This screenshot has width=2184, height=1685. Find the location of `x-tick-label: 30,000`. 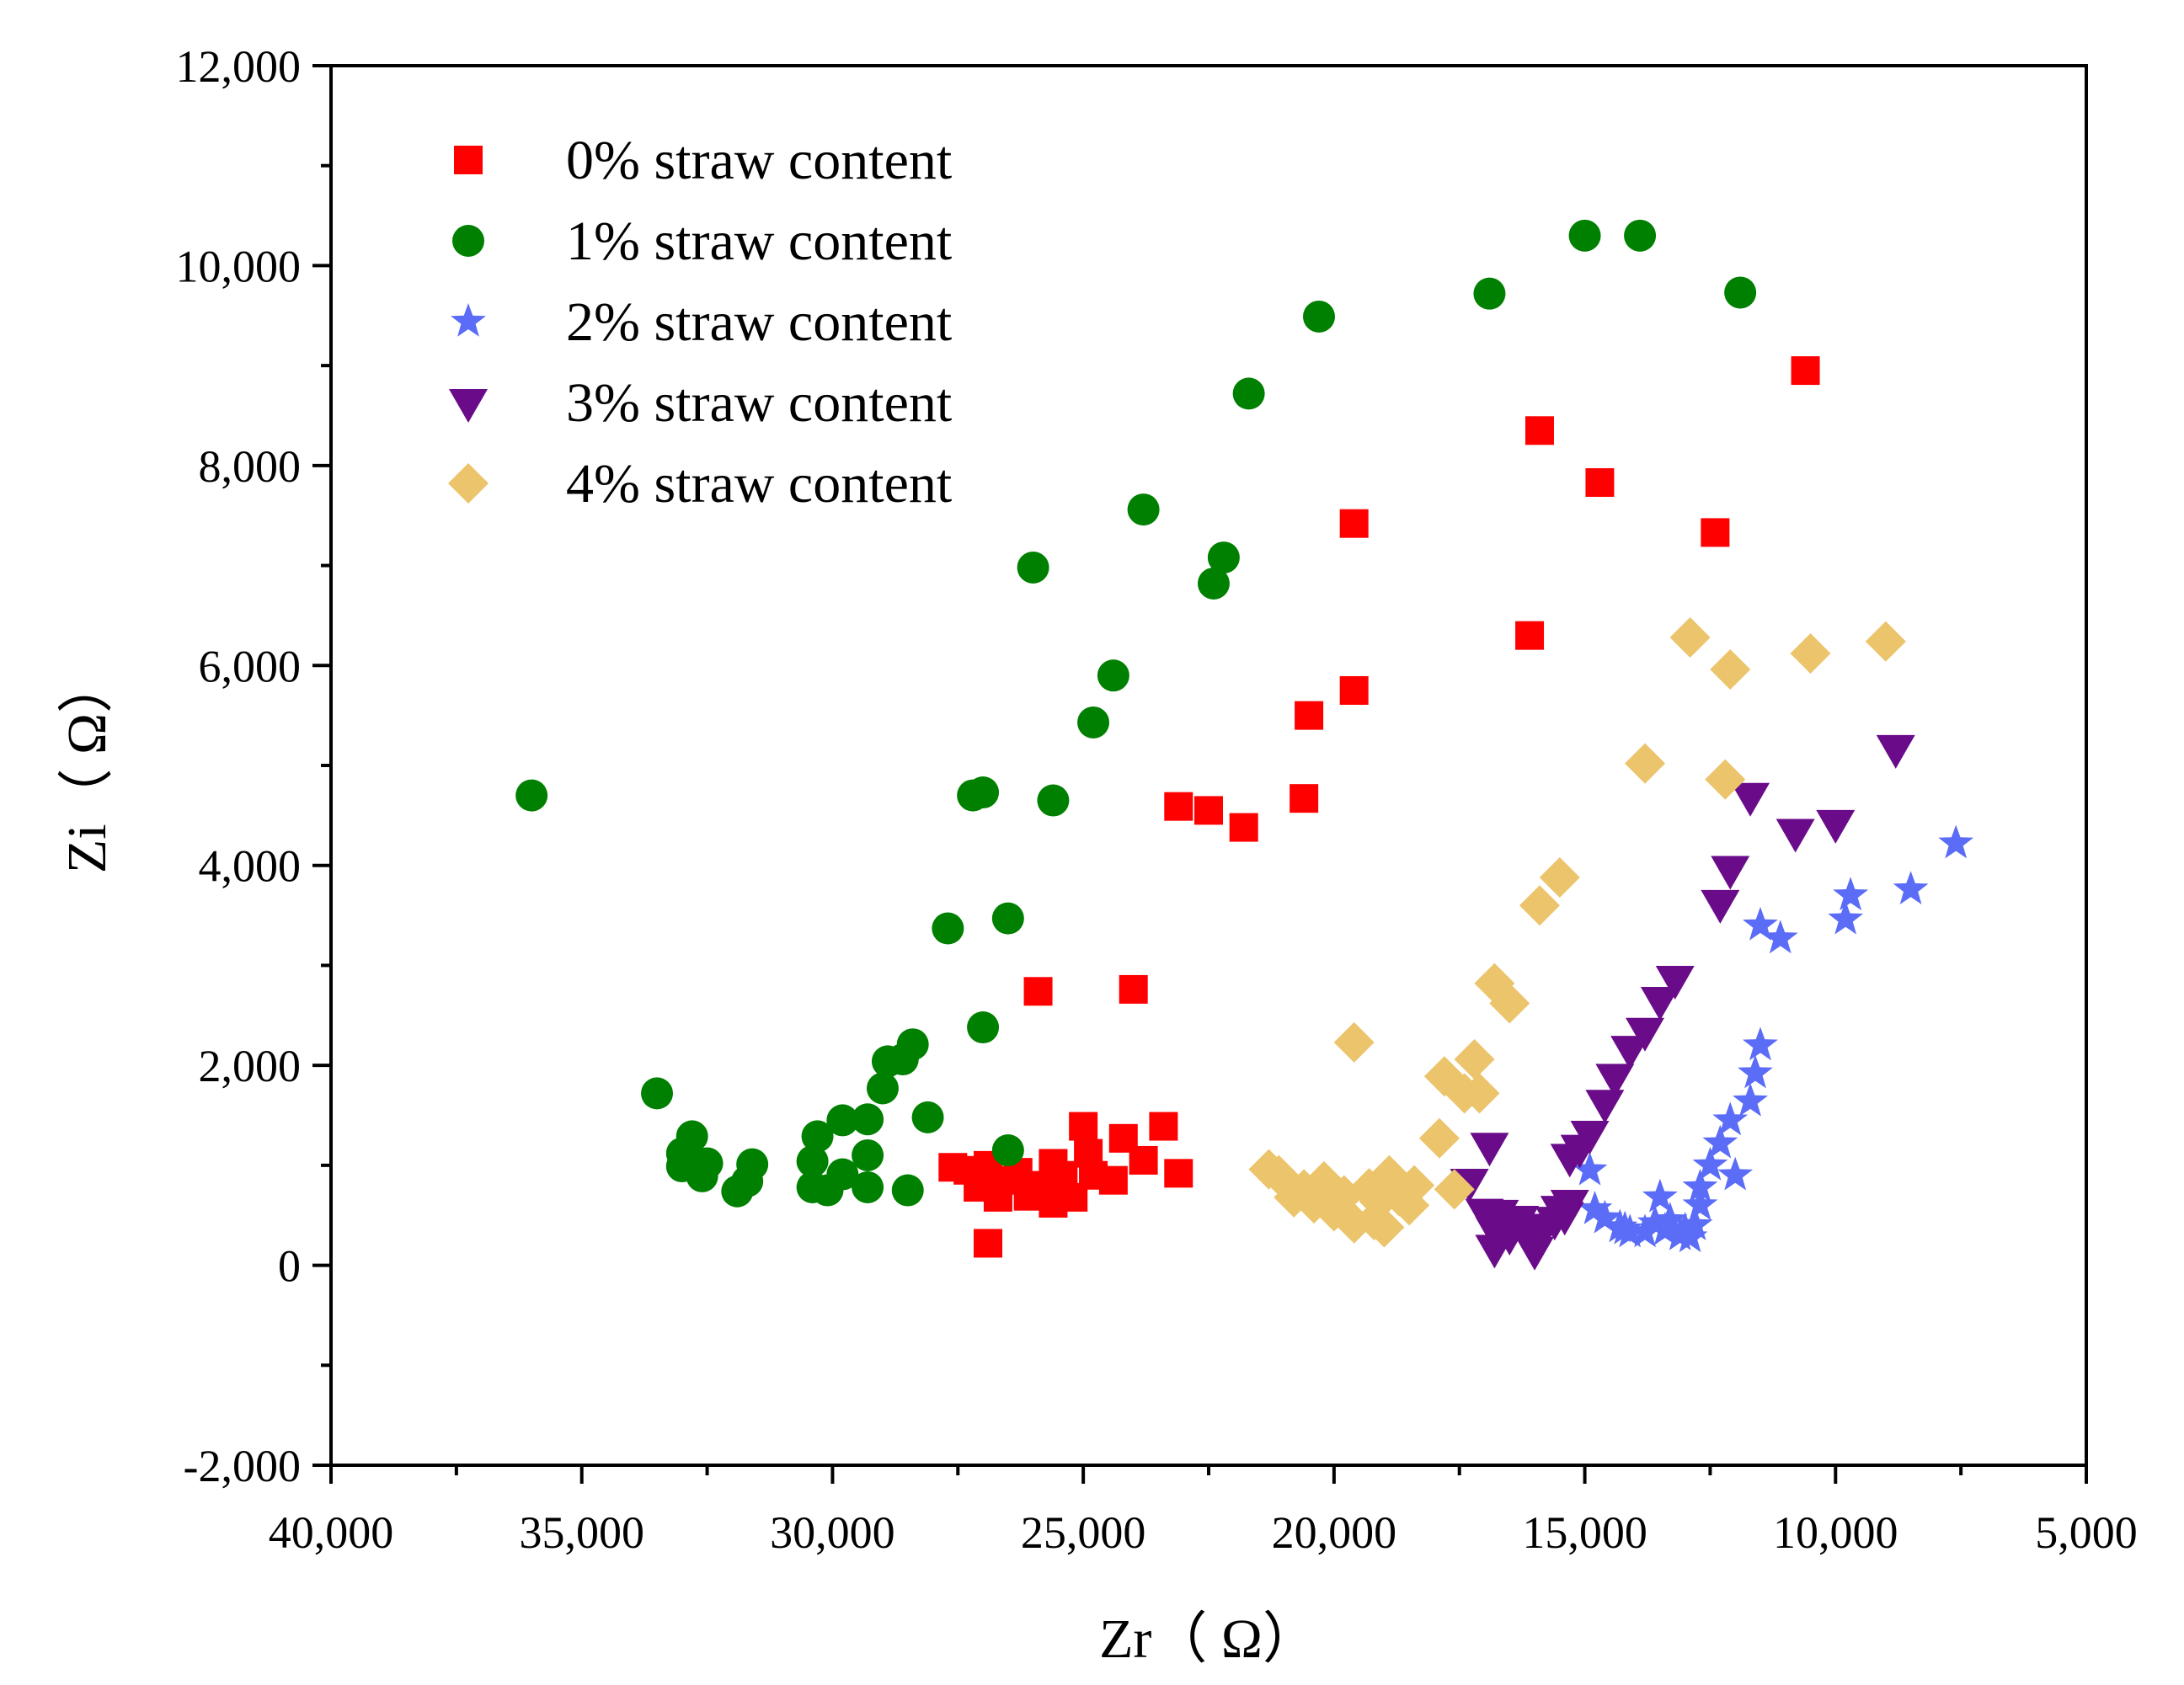

x-tick-label: 30,000 is located at coordinates (832, 1532).